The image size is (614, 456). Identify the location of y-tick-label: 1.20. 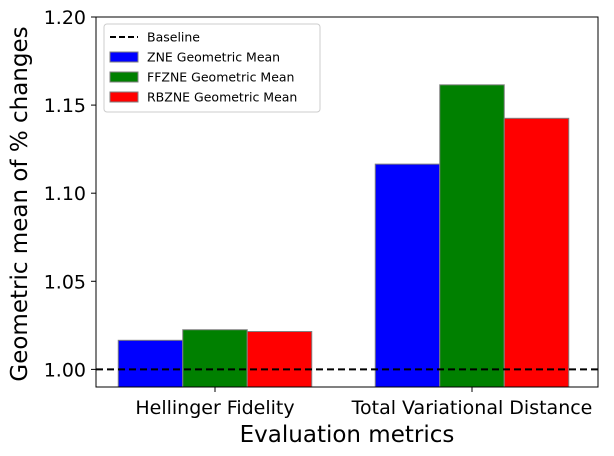
(65, 18).